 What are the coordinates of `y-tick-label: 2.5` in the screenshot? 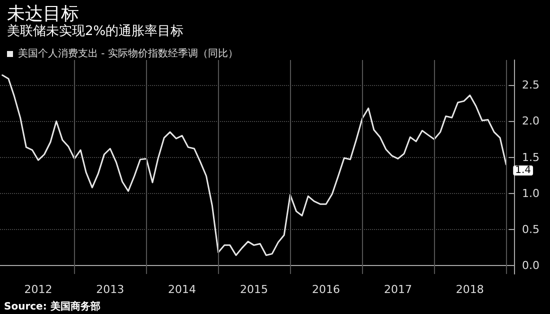 It's located at (531, 85).